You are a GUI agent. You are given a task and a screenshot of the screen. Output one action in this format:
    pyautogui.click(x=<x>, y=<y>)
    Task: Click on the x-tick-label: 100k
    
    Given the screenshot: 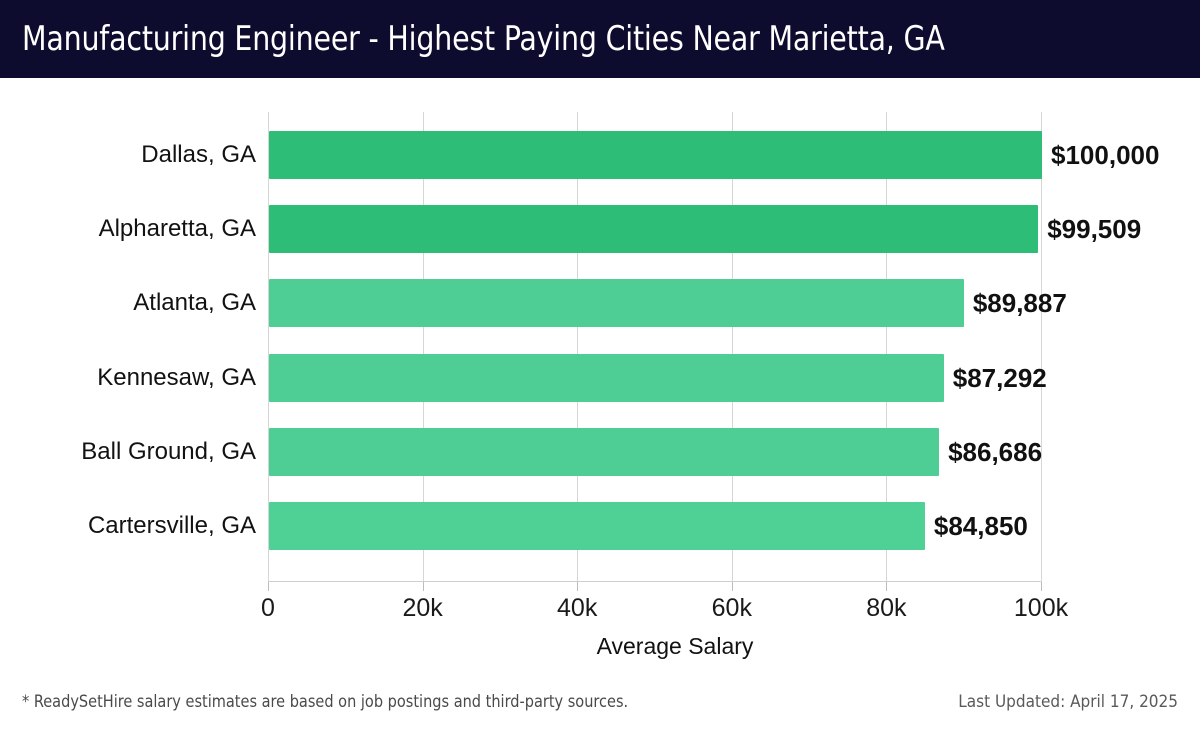 What is the action you would take?
    pyautogui.click(x=1041, y=608)
    